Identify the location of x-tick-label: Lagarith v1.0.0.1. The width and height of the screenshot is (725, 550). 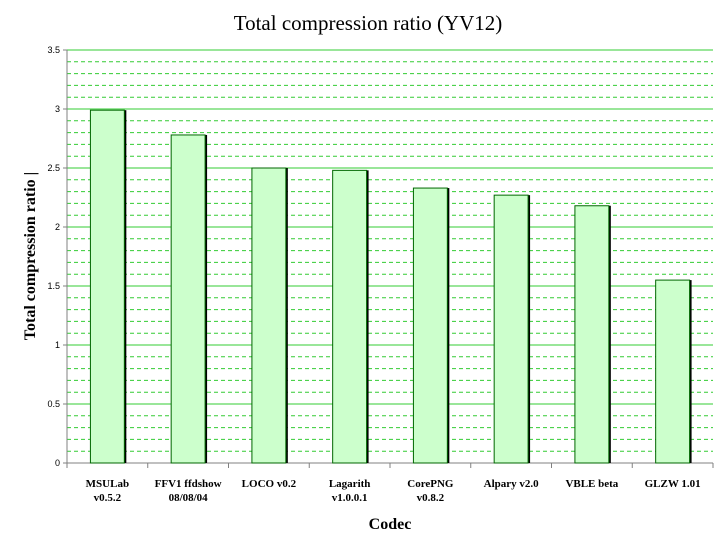
(350, 491).